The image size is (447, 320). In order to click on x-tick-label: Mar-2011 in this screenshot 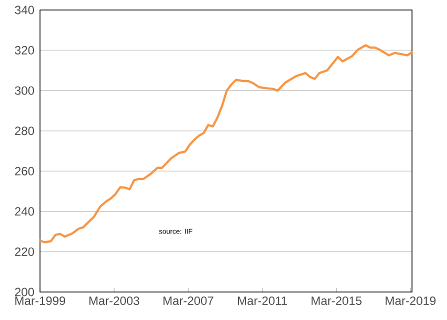, I will do `click(262, 301)`.